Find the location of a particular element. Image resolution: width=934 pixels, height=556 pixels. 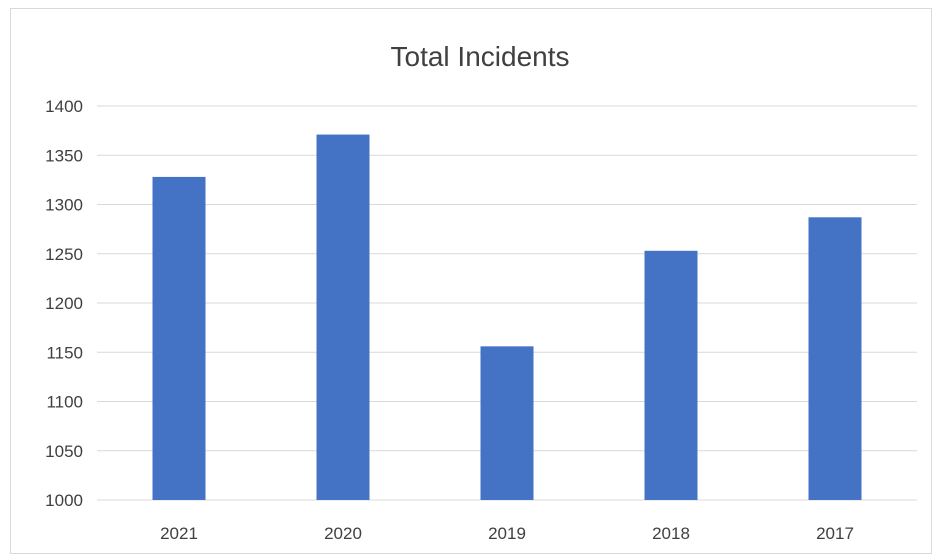

y-tick-label: 1400 is located at coordinates (64, 106).